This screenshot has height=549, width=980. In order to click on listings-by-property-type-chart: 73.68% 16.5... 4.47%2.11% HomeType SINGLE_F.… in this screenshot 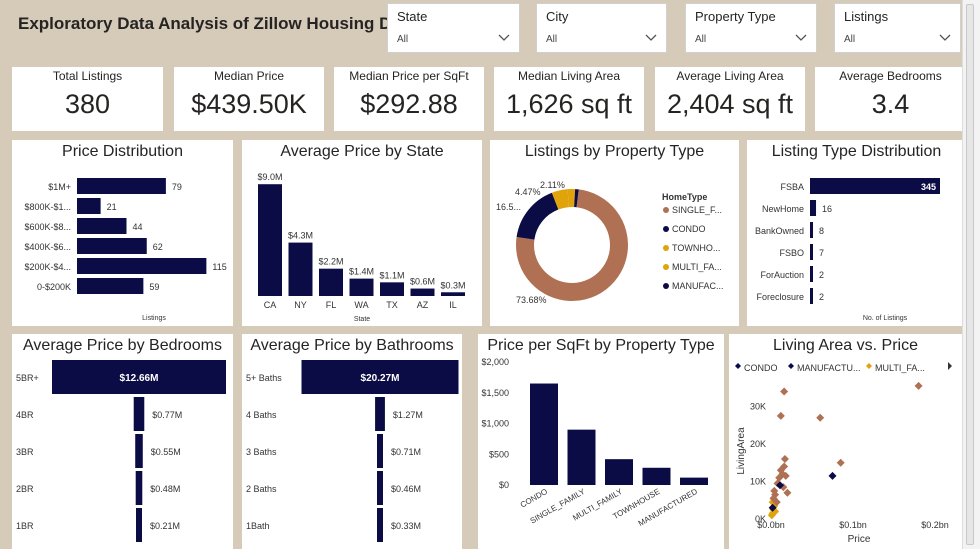, I will do `click(610, 242)`.